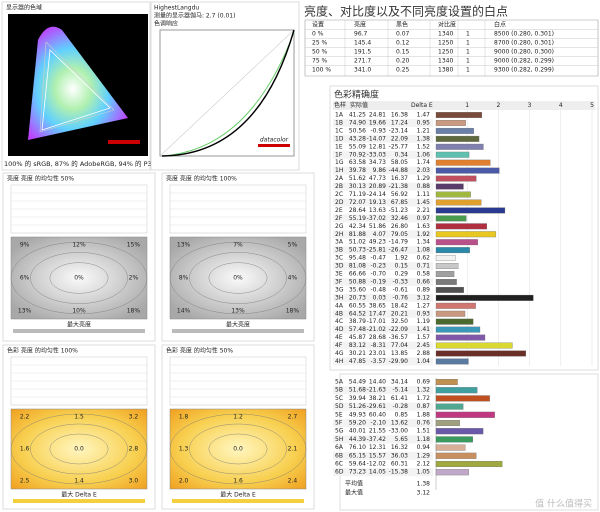  I want to click on cell-value: 4%, so click(293, 278).